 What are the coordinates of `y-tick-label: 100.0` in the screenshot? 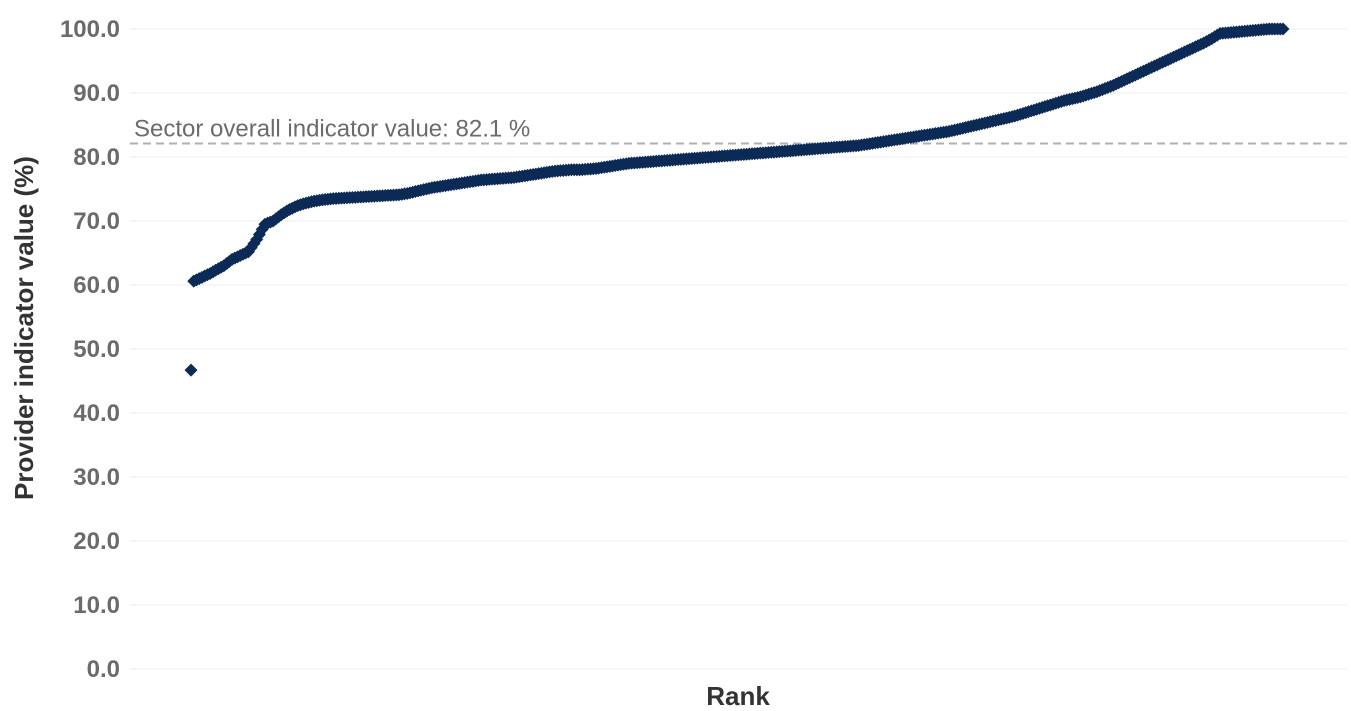 It's located at (90, 29).